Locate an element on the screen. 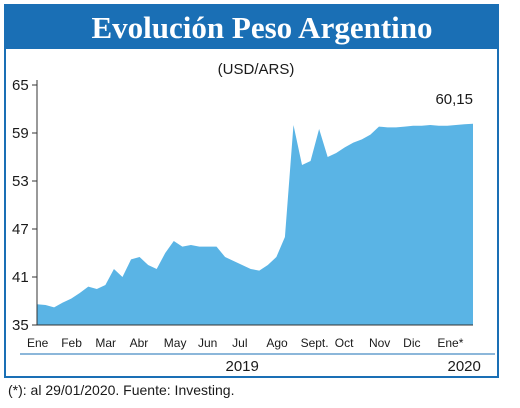 This screenshot has width=520, height=408. y-tick-label: 65 is located at coordinates (20, 85).